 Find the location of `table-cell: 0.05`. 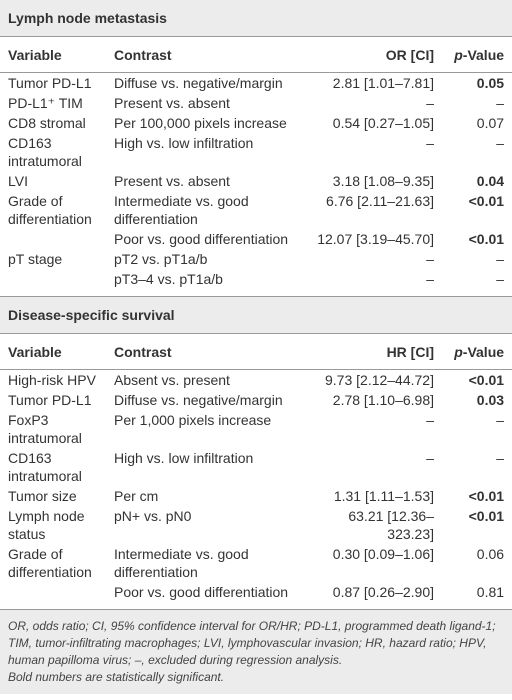

table-cell: 0.05 is located at coordinates (490, 83).